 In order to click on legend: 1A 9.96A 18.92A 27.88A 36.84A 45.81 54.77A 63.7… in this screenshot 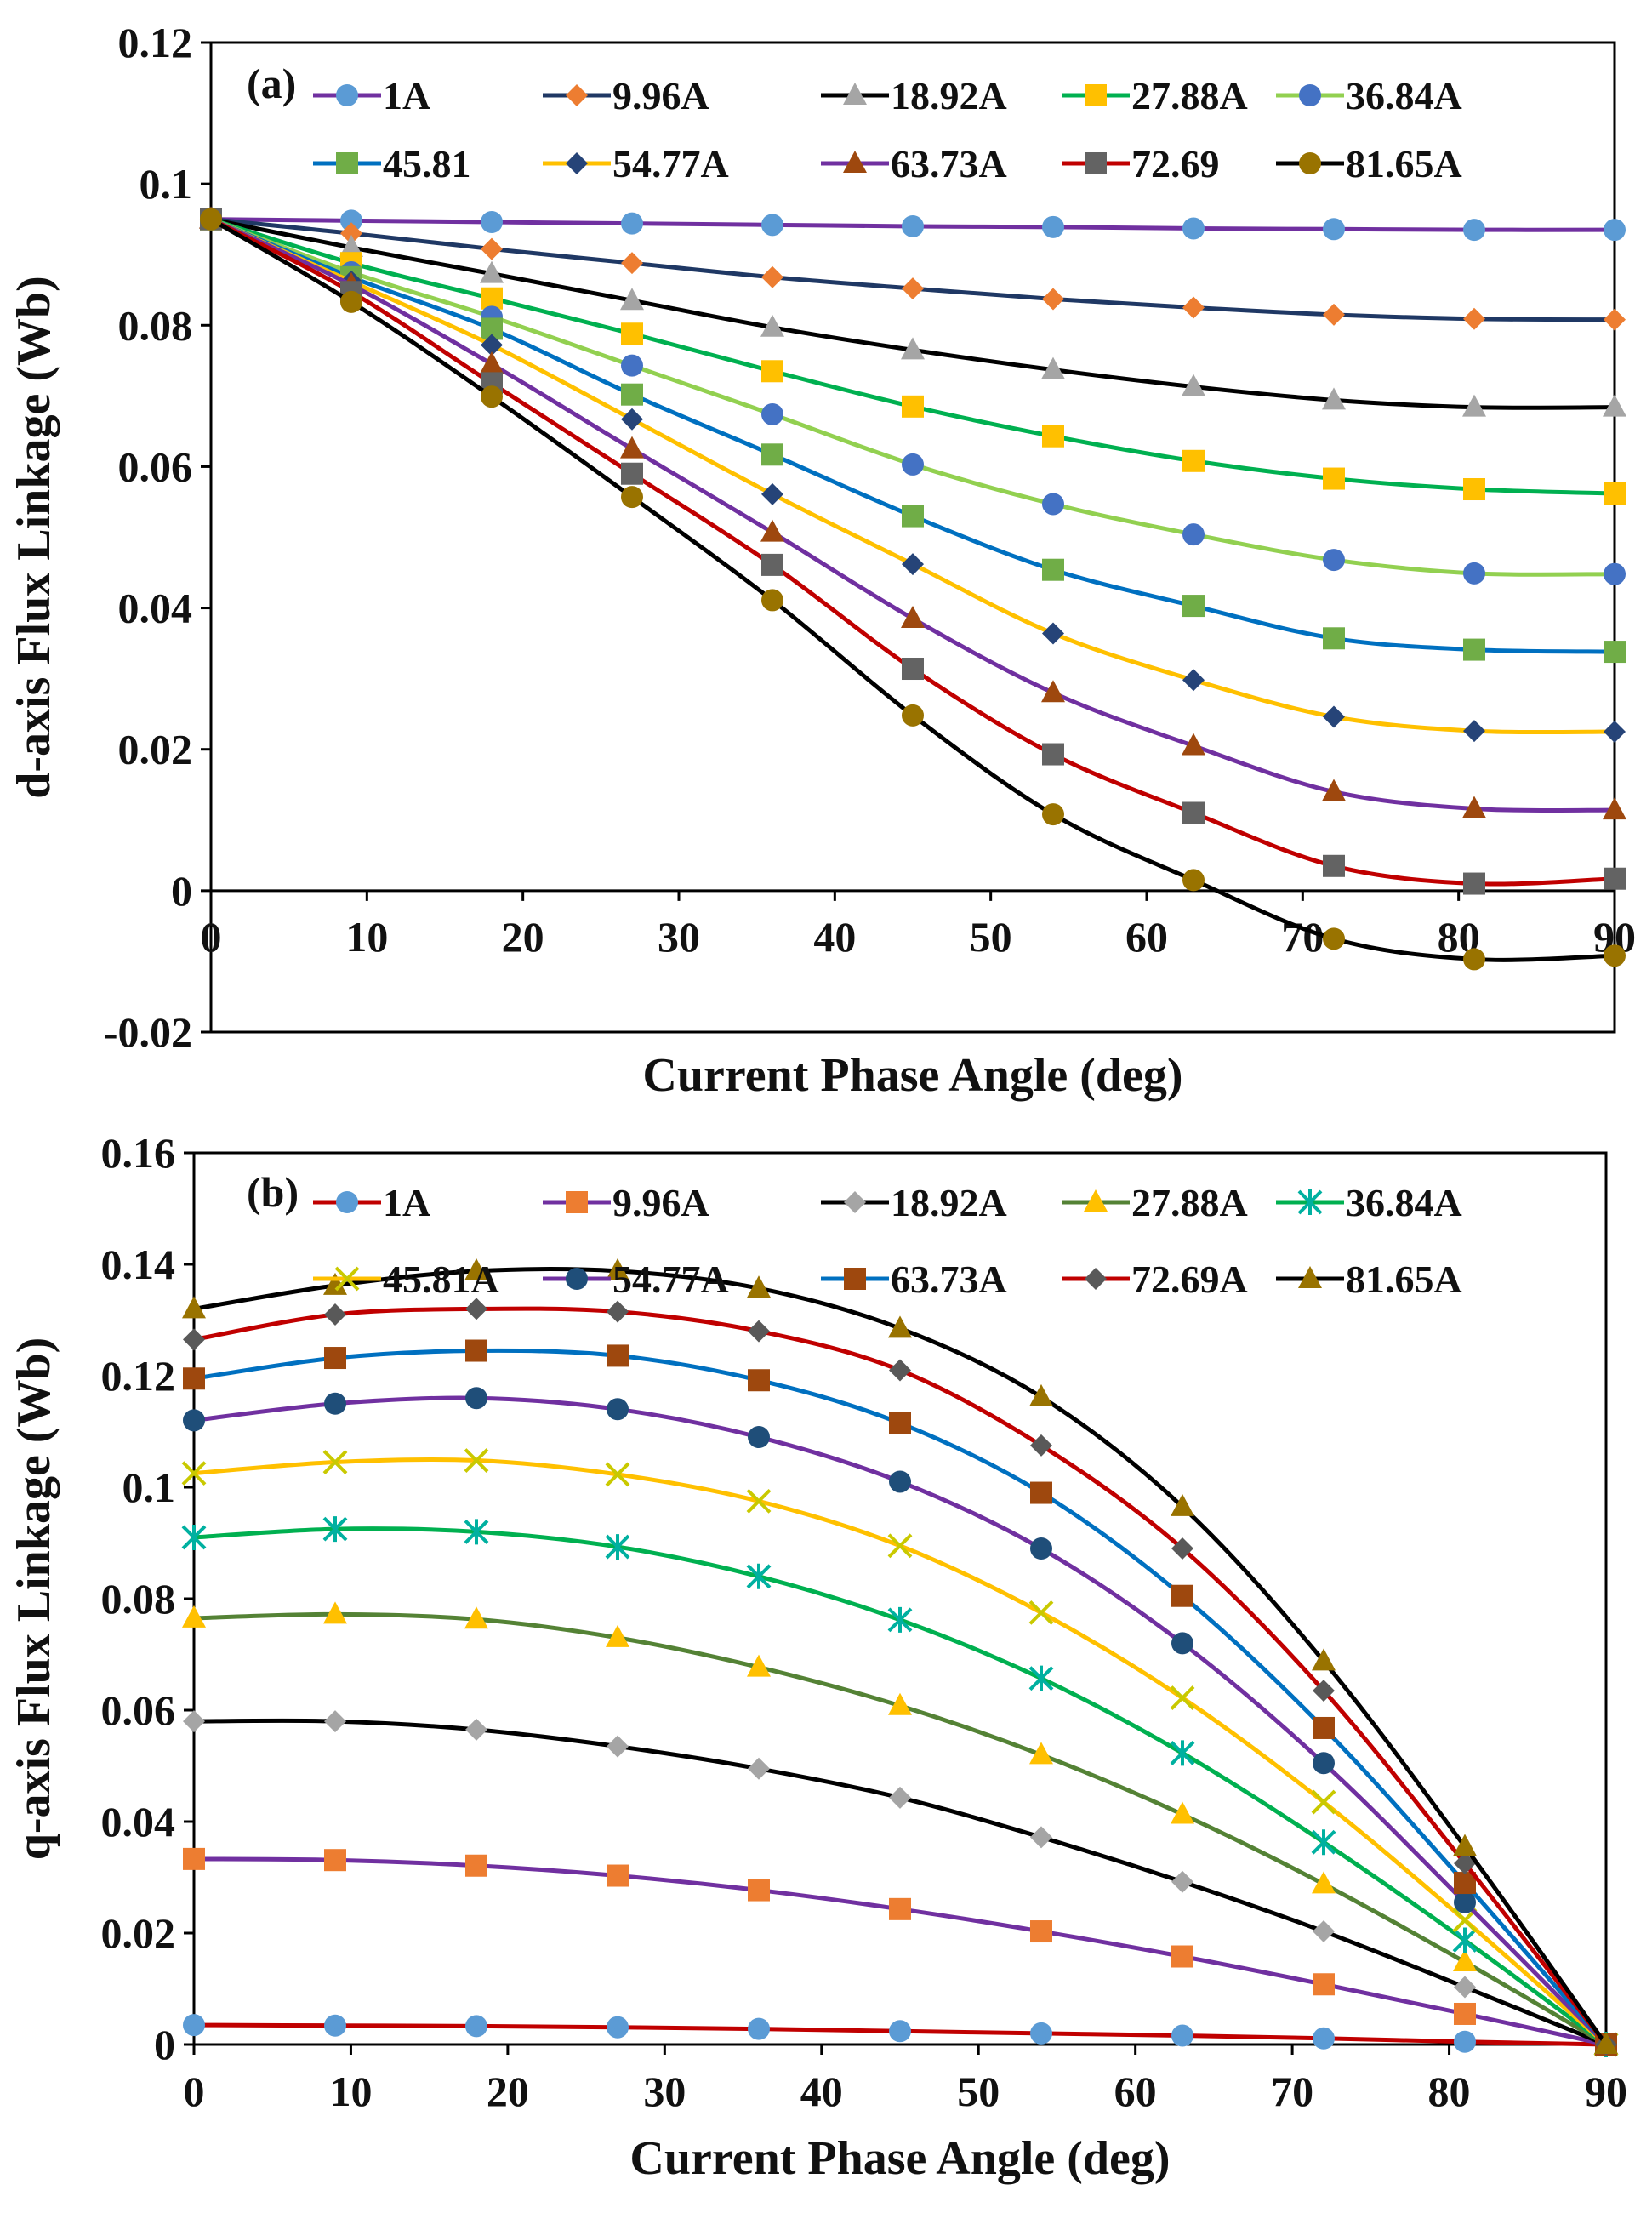, I will do `click(887, 129)`.